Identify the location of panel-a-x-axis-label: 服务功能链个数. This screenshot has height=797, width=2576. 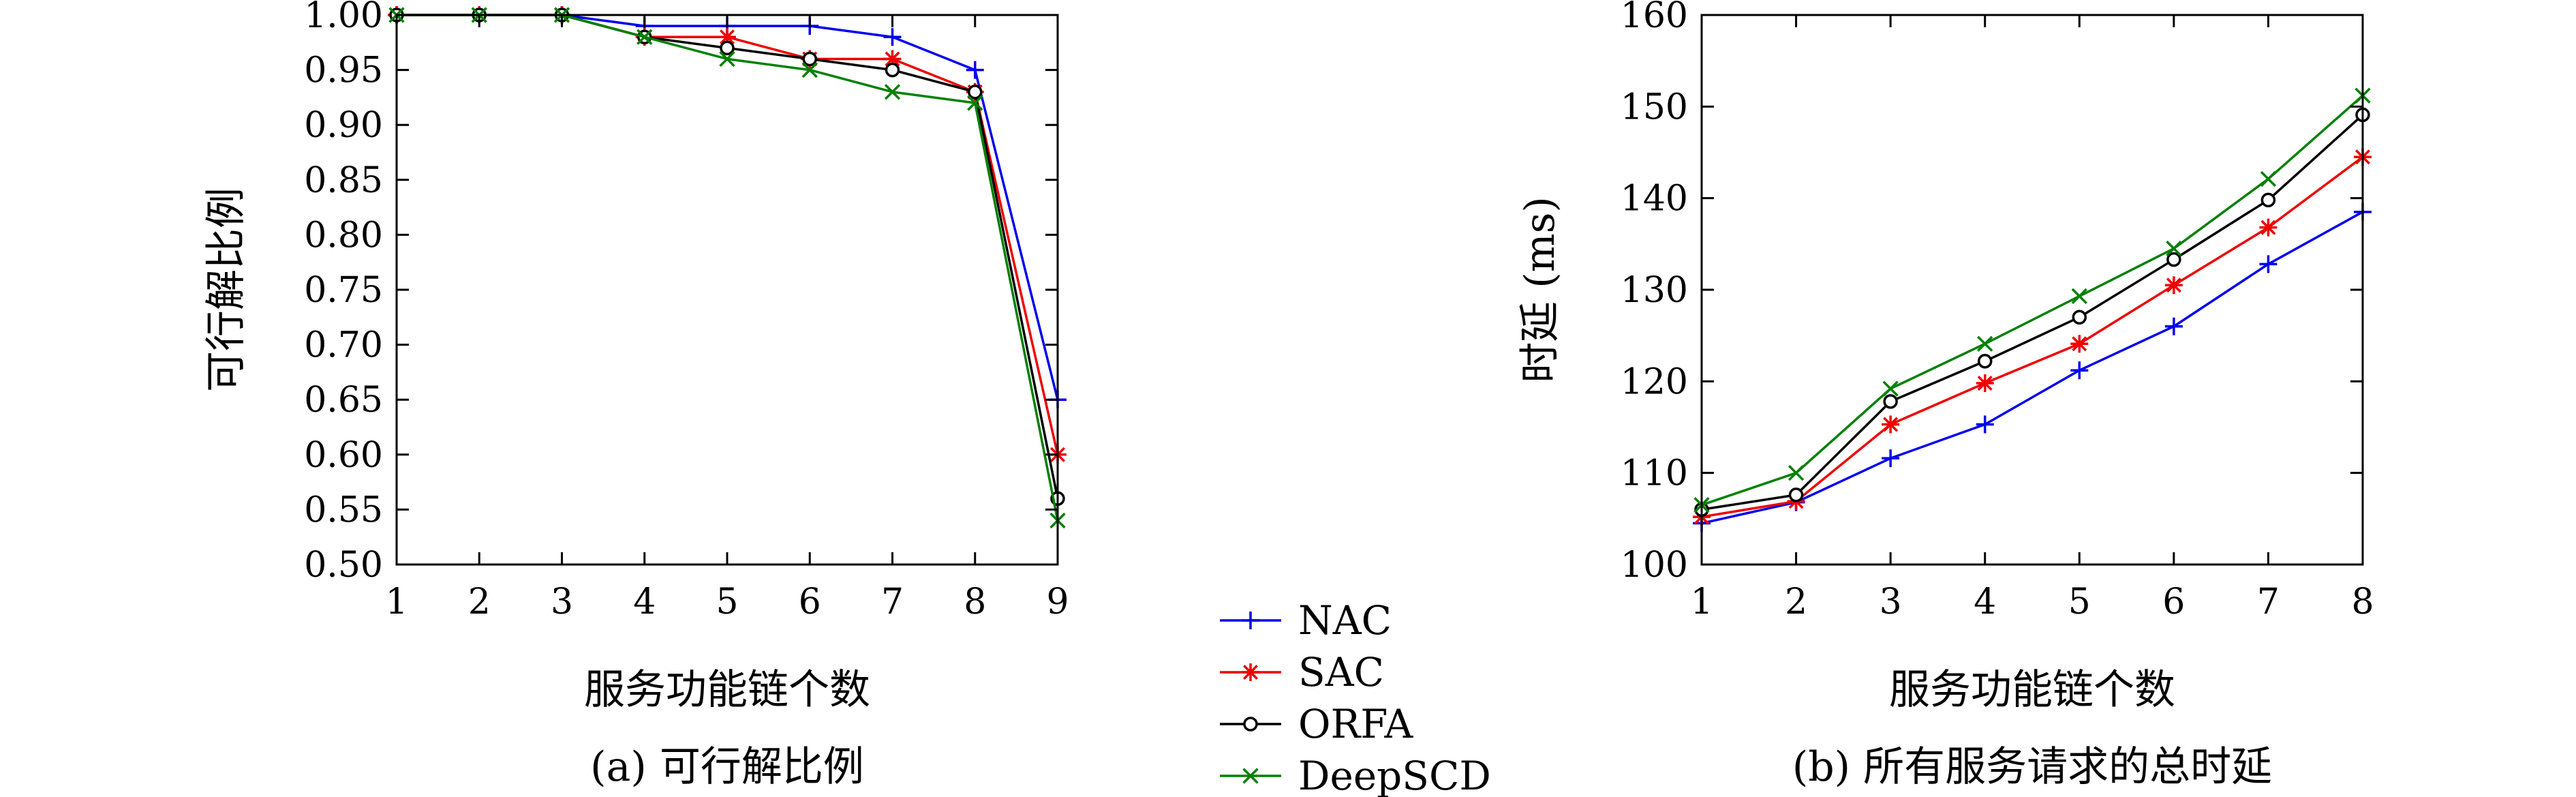
(727, 690).